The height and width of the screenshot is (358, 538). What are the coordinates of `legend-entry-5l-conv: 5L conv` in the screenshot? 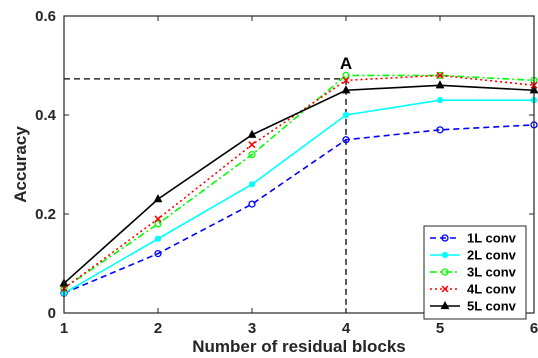 It's located at (473, 306).